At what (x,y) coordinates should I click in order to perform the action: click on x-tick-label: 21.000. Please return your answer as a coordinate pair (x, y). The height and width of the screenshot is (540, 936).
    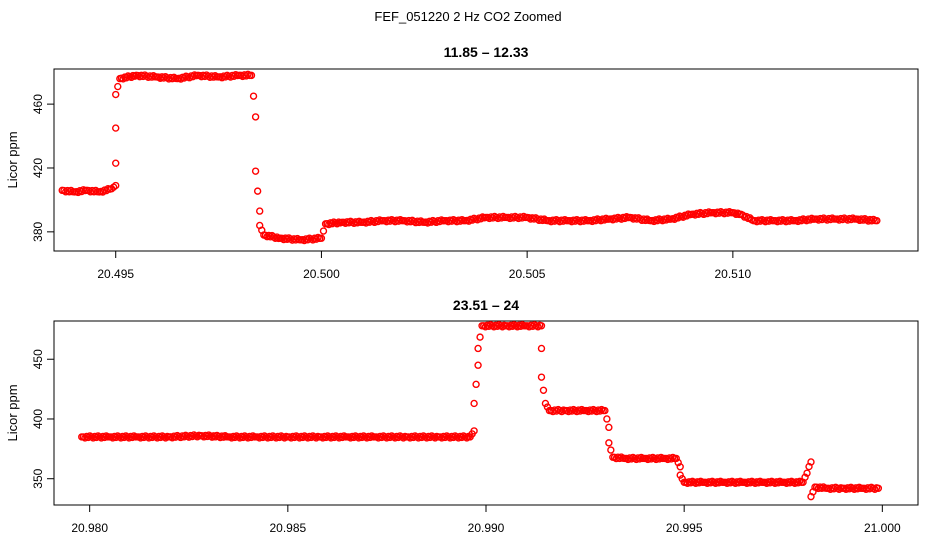
    Looking at the image, I should click on (882, 528).